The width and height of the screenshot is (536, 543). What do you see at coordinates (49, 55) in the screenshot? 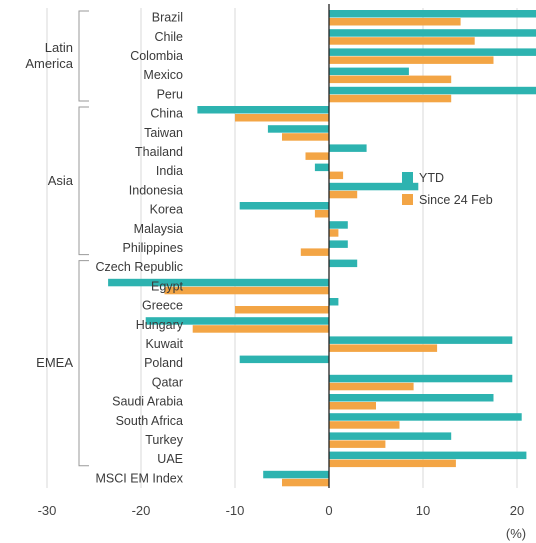
I see `group-label-latin-america: Latin America` at bounding box center [49, 55].